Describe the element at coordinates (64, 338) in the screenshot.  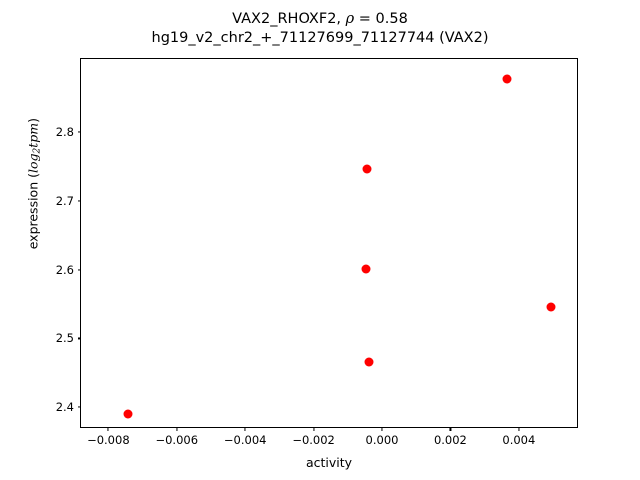
I see `y-axis-tick-label: 2.5` at that location.